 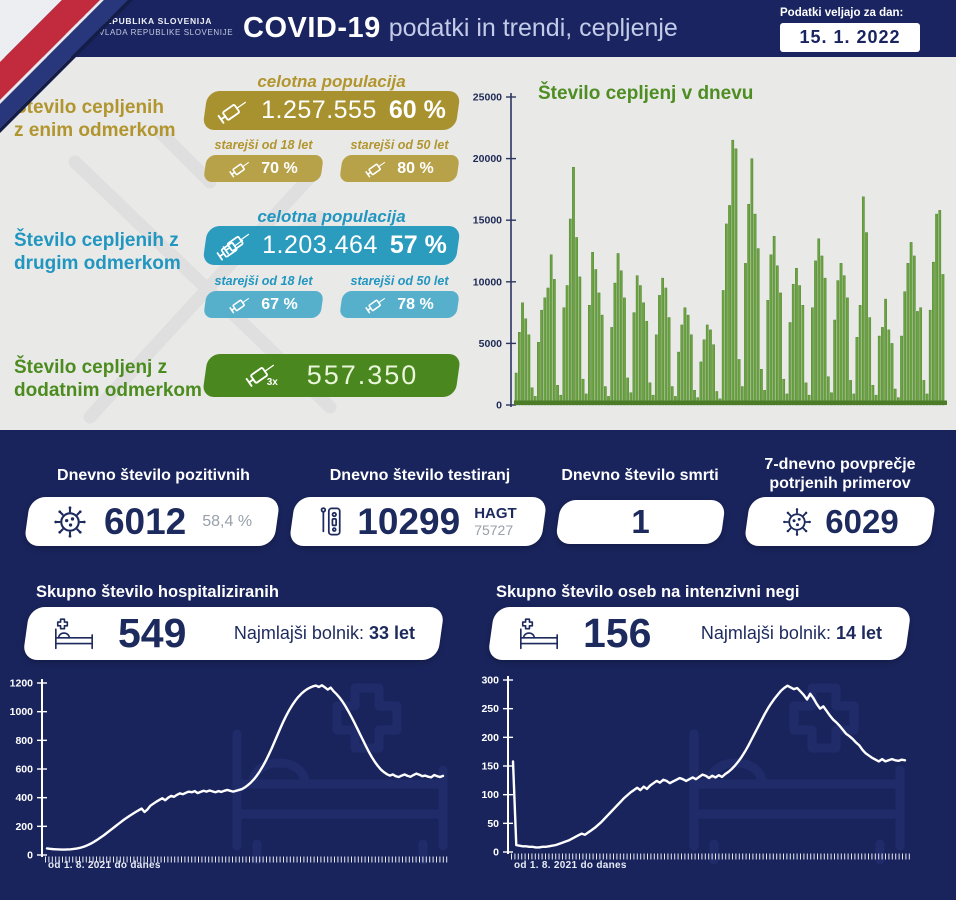 What do you see at coordinates (108, 390) in the screenshot?
I see `booster-title-line2: dodatnim odmerkom` at bounding box center [108, 390].